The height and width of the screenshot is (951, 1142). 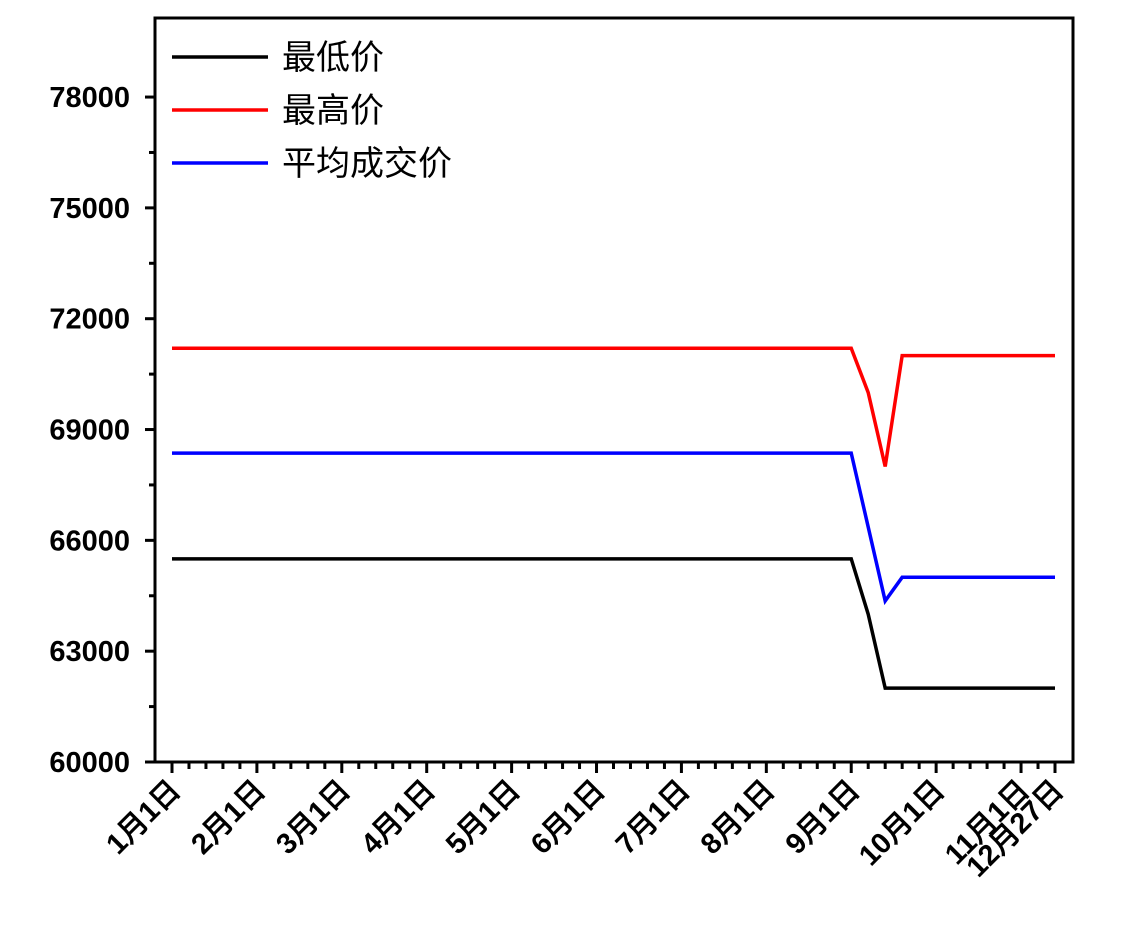 What do you see at coordinates (738, 817) in the screenshot?
I see `x-tick-label: 8月1日` at bounding box center [738, 817].